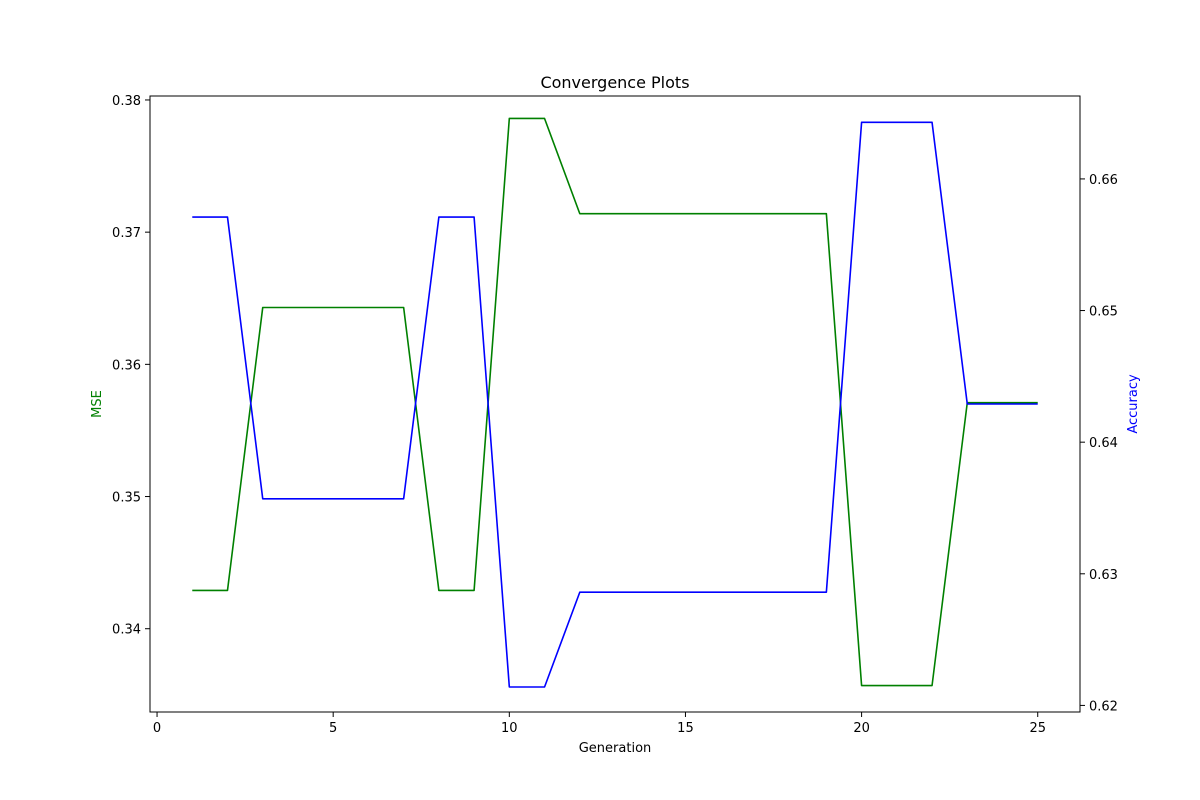 The image size is (1200, 800). I want to click on left-axis-title: MSE, so click(97, 404).